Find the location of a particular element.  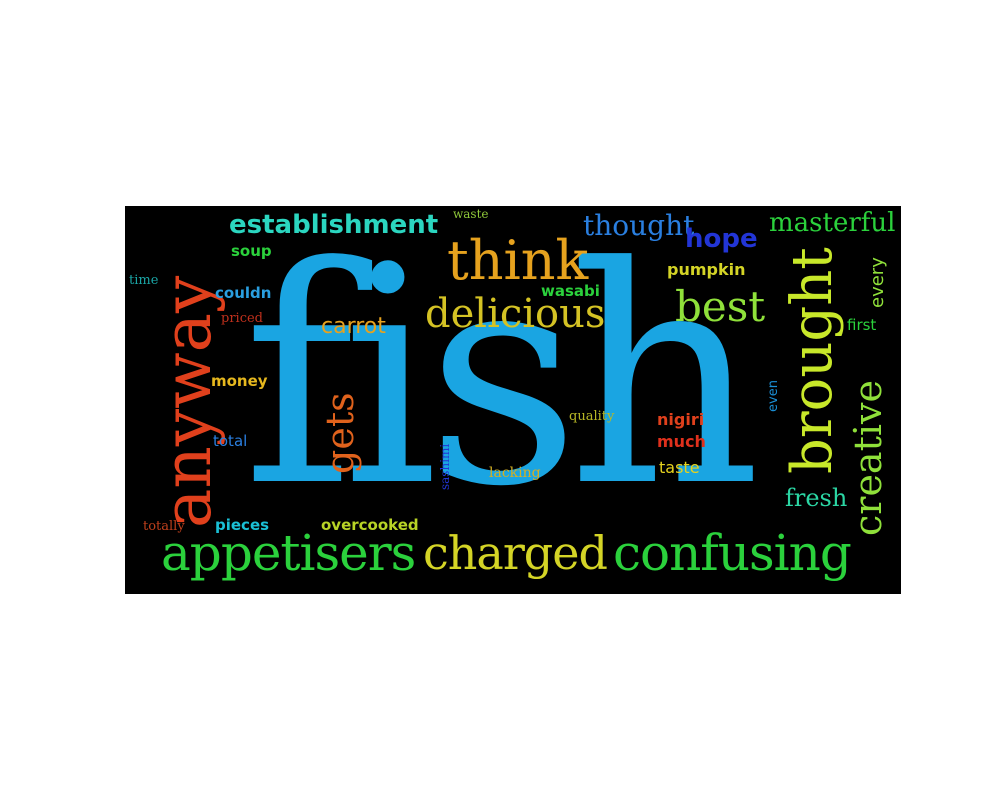

word-couldn: couldn is located at coordinates (243, 293).